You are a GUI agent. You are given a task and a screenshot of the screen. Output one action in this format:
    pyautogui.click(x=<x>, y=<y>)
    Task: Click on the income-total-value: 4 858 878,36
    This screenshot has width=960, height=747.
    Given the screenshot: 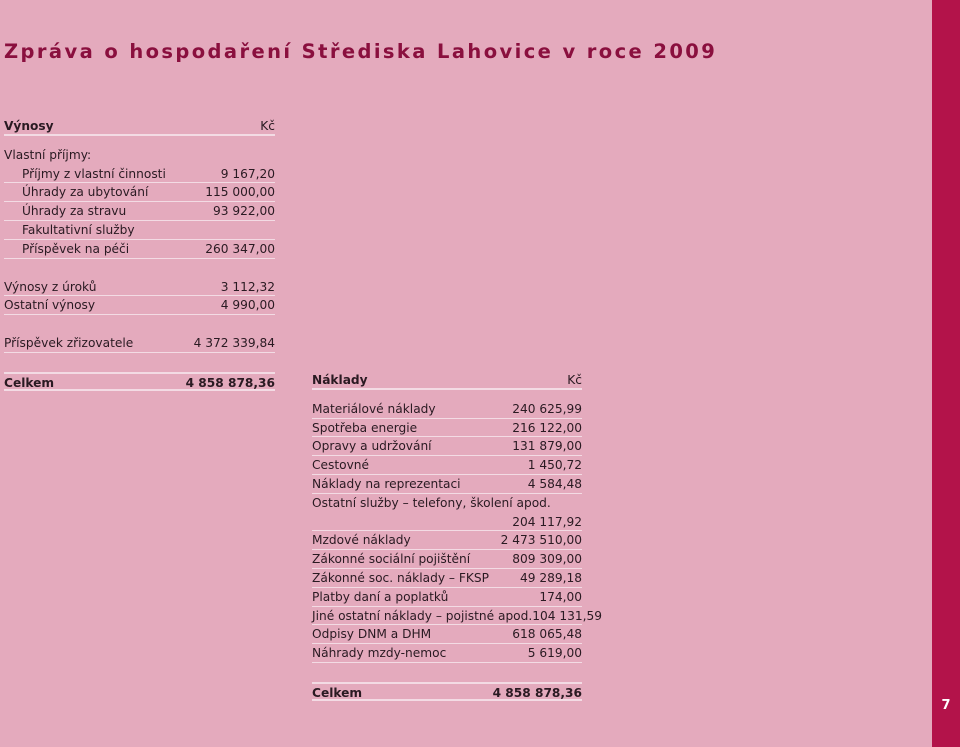 What is the action you would take?
    pyautogui.click(x=230, y=382)
    